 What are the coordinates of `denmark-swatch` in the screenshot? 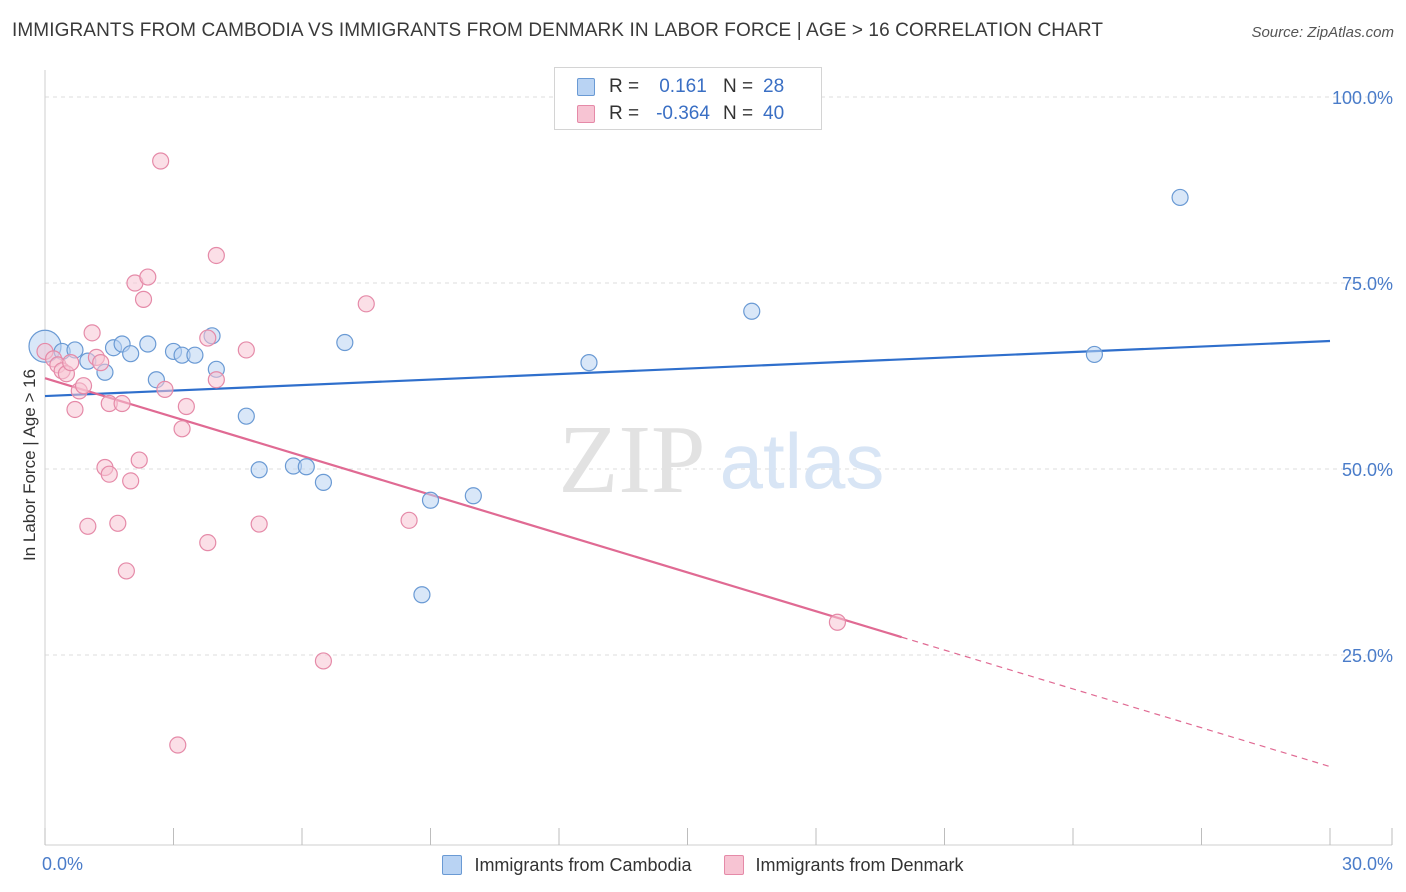 It's located at (586, 114).